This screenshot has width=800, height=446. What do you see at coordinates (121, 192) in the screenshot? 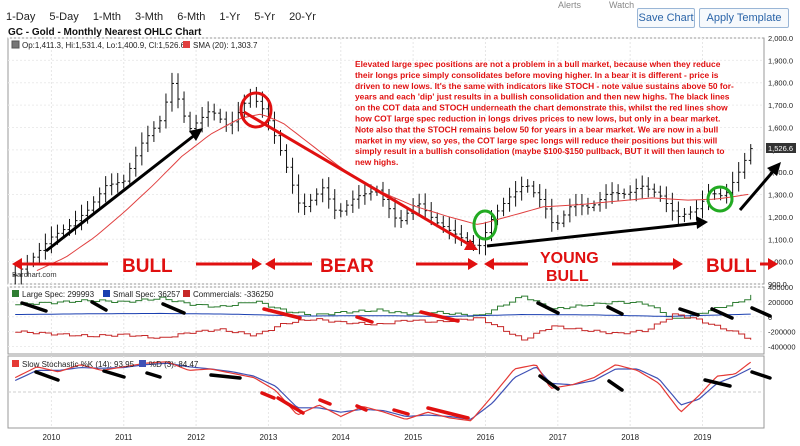
I see `bull-trendline` at bounding box center [121, 192].